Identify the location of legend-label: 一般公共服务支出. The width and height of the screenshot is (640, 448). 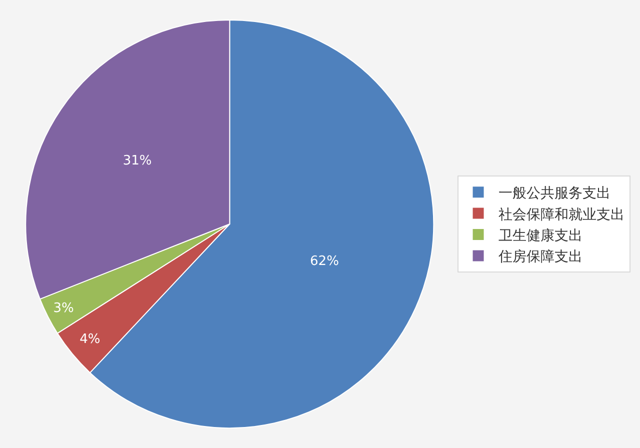
(554, 194).